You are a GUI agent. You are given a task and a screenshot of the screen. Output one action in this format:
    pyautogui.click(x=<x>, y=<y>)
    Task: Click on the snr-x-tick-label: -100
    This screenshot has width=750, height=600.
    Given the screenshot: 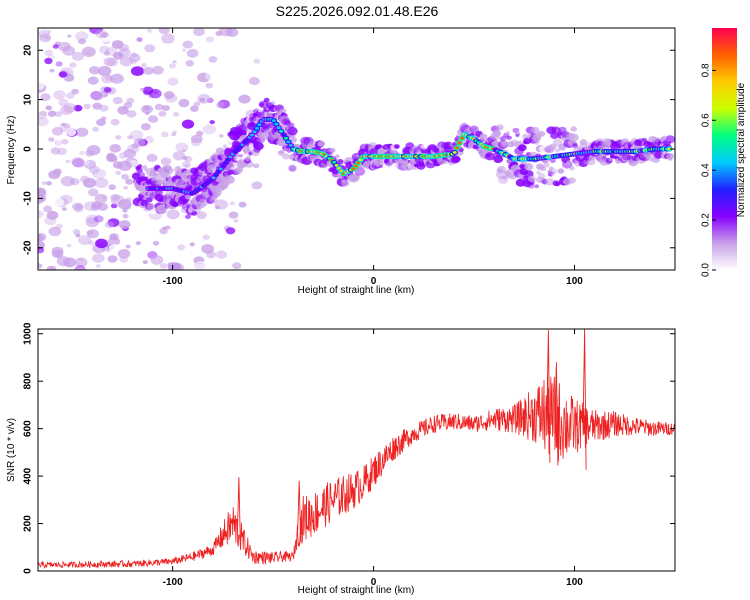 What is the action you would take?
    pyautogui.click(x=173, y=582)
    